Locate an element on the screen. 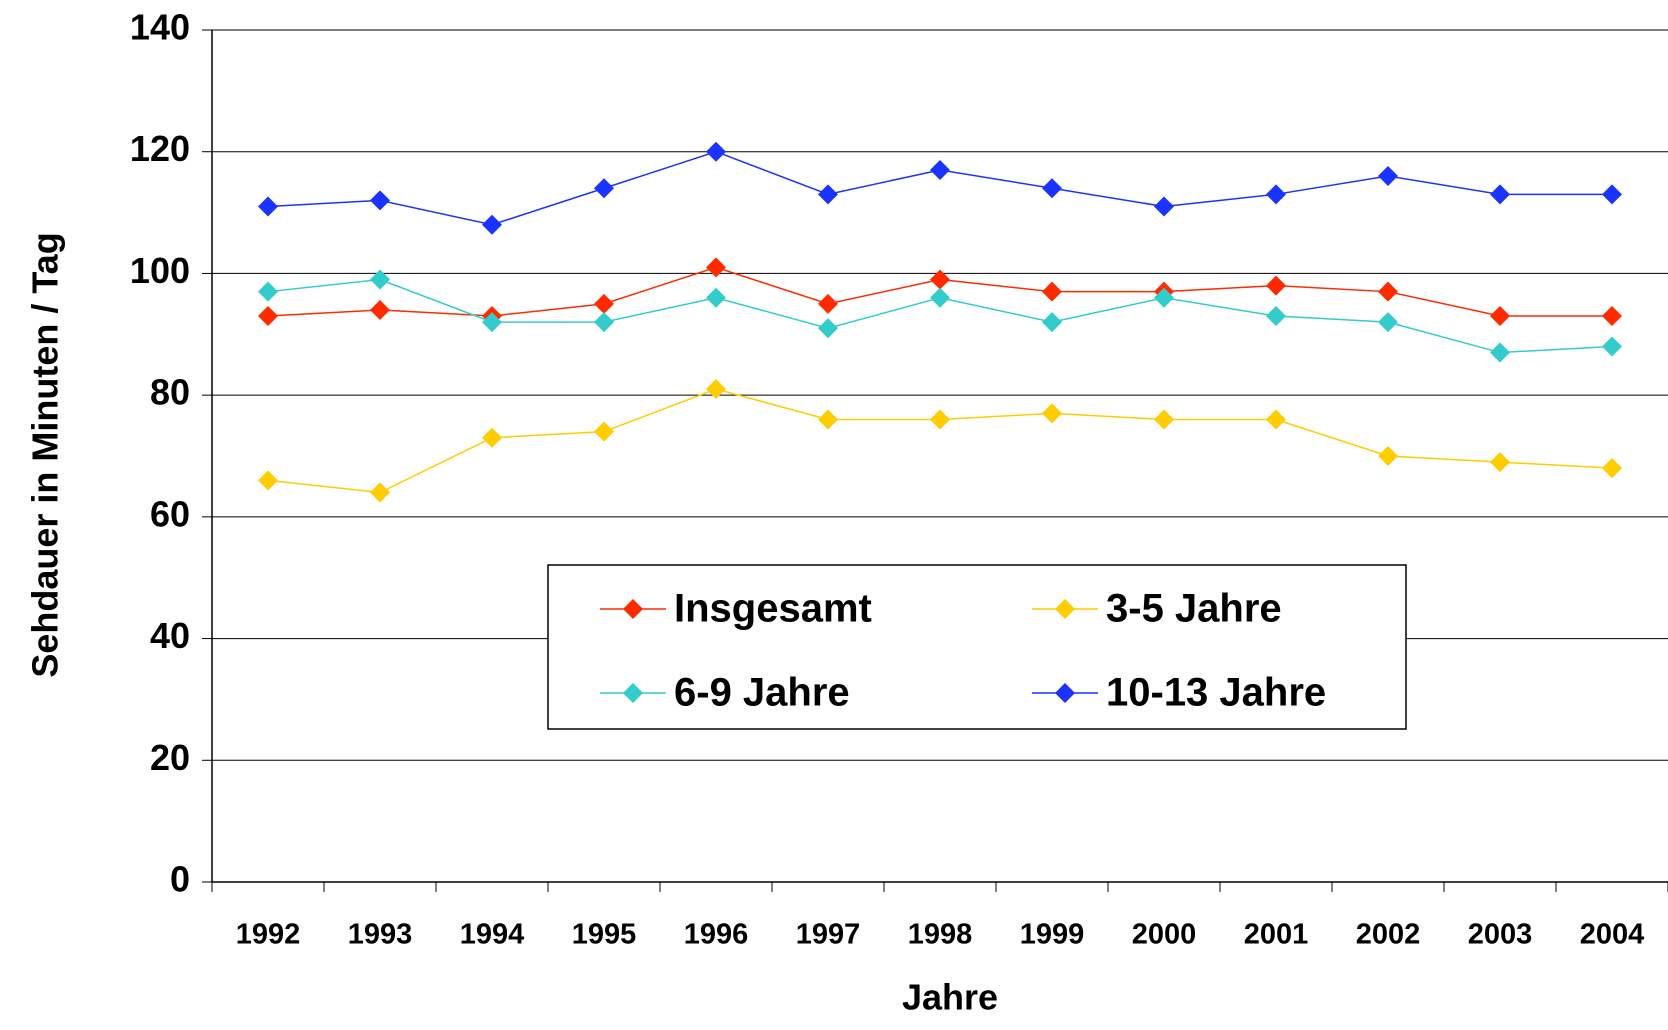 The height and width of the screenshot is (1030, 1668). x-tick-label: 1996 is located at coordinates (716, 935).